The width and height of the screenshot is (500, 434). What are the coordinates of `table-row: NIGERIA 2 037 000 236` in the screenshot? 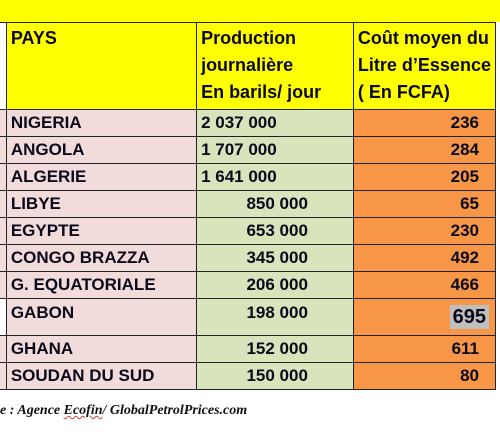 It's located at (248, 123).